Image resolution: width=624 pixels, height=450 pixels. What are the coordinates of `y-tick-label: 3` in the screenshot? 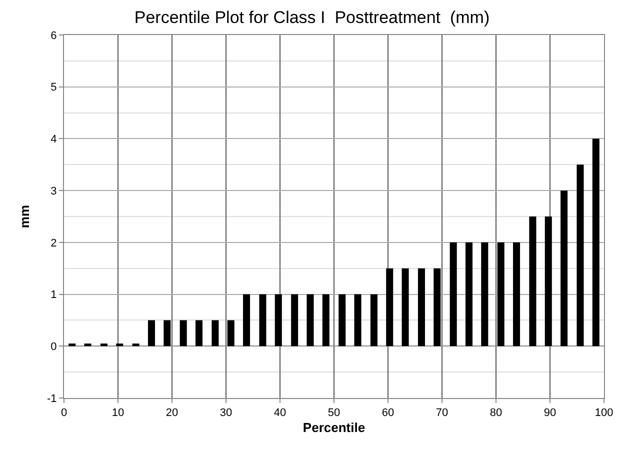 It's located at (53, 191).